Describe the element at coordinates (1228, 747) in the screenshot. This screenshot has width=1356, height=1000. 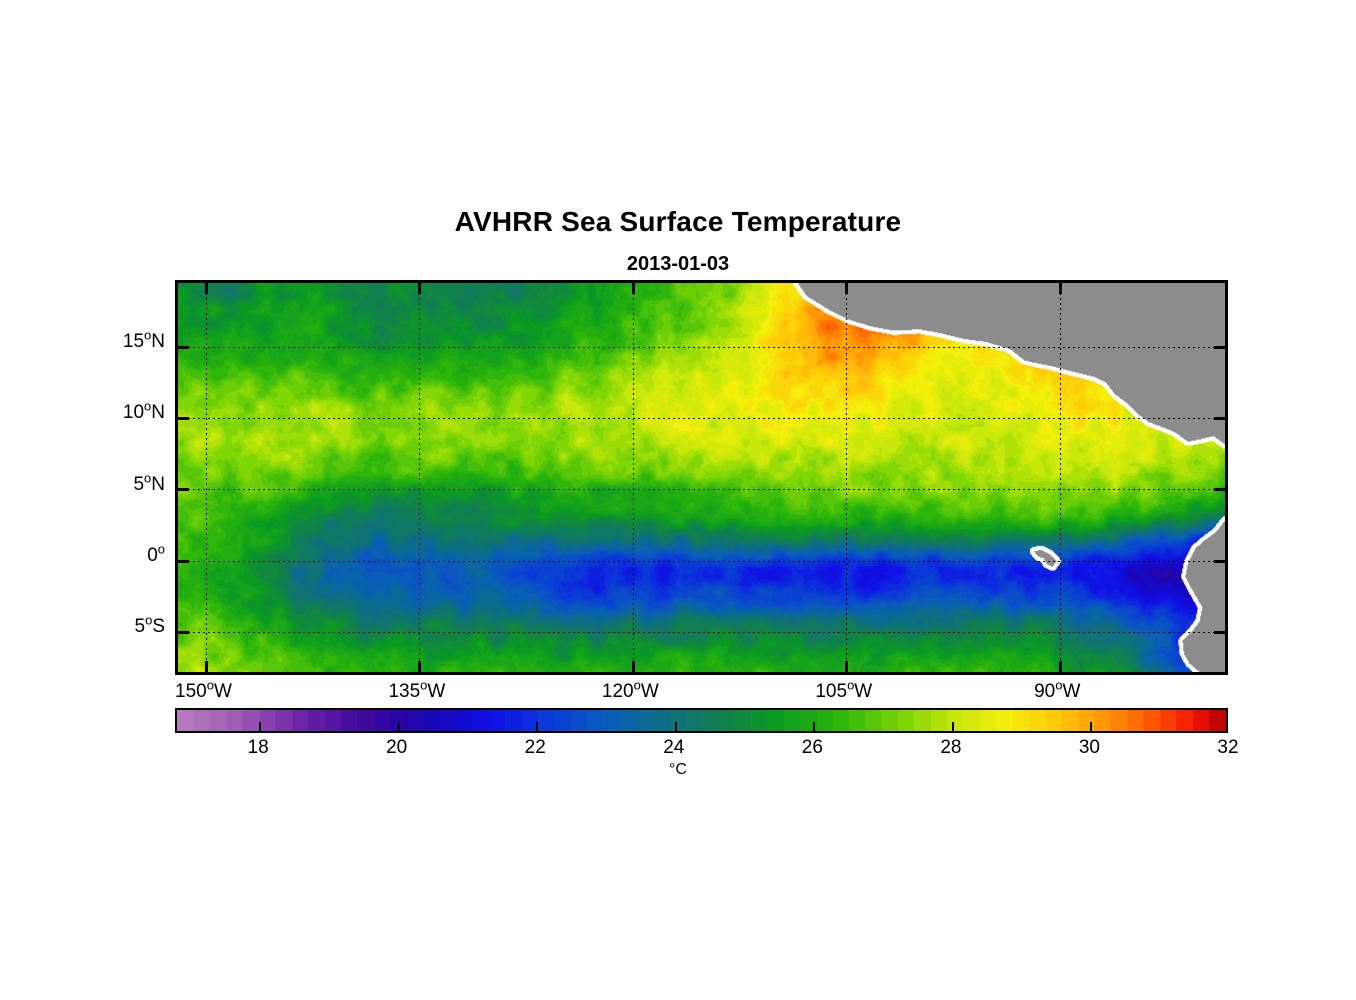
I see `colorbar-label-7: 32` at that location.